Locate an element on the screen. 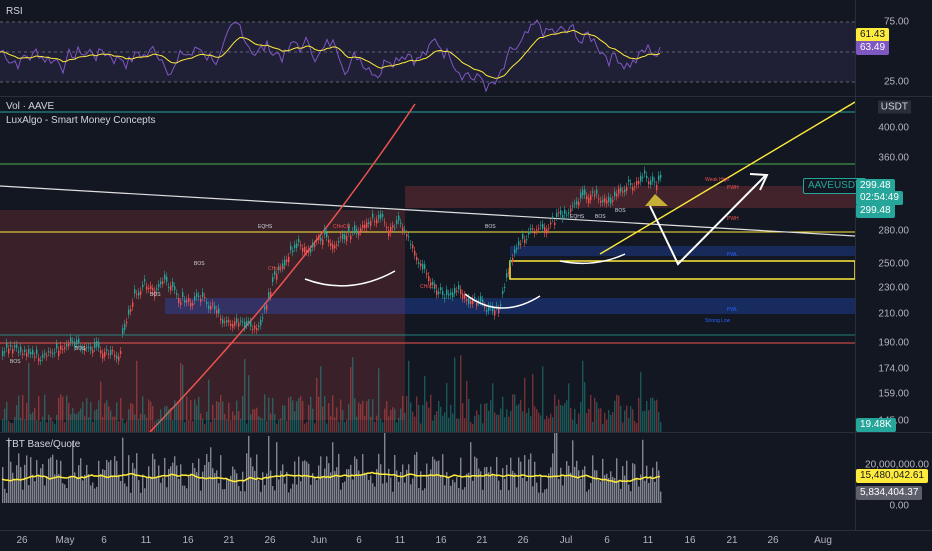 The image size is (932, 551). tbt-axis: 20,000,000.00 0.00 is located at coordinates (893, 481).